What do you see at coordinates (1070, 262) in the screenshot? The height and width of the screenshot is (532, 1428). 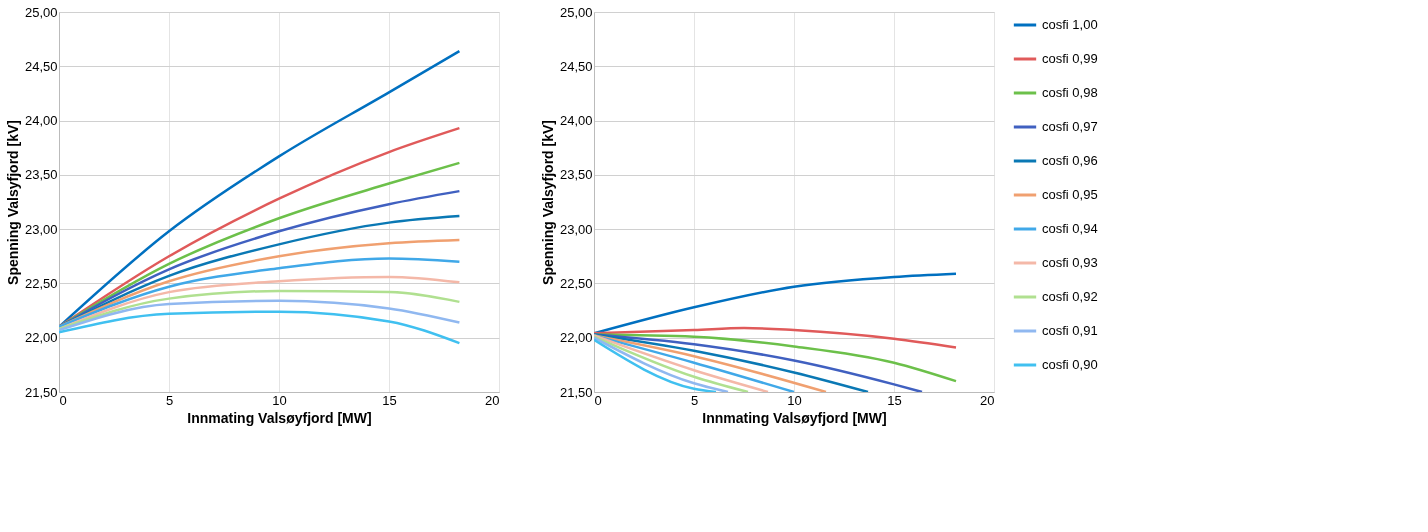 I see `legend-label: cosfi 0,93` at bounding box center [1070, 262].